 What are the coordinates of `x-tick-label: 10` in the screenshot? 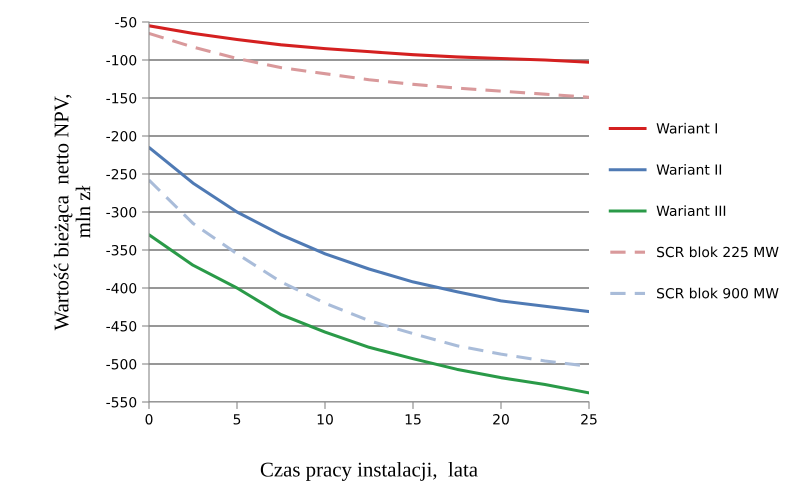 It's located at (325, 419).